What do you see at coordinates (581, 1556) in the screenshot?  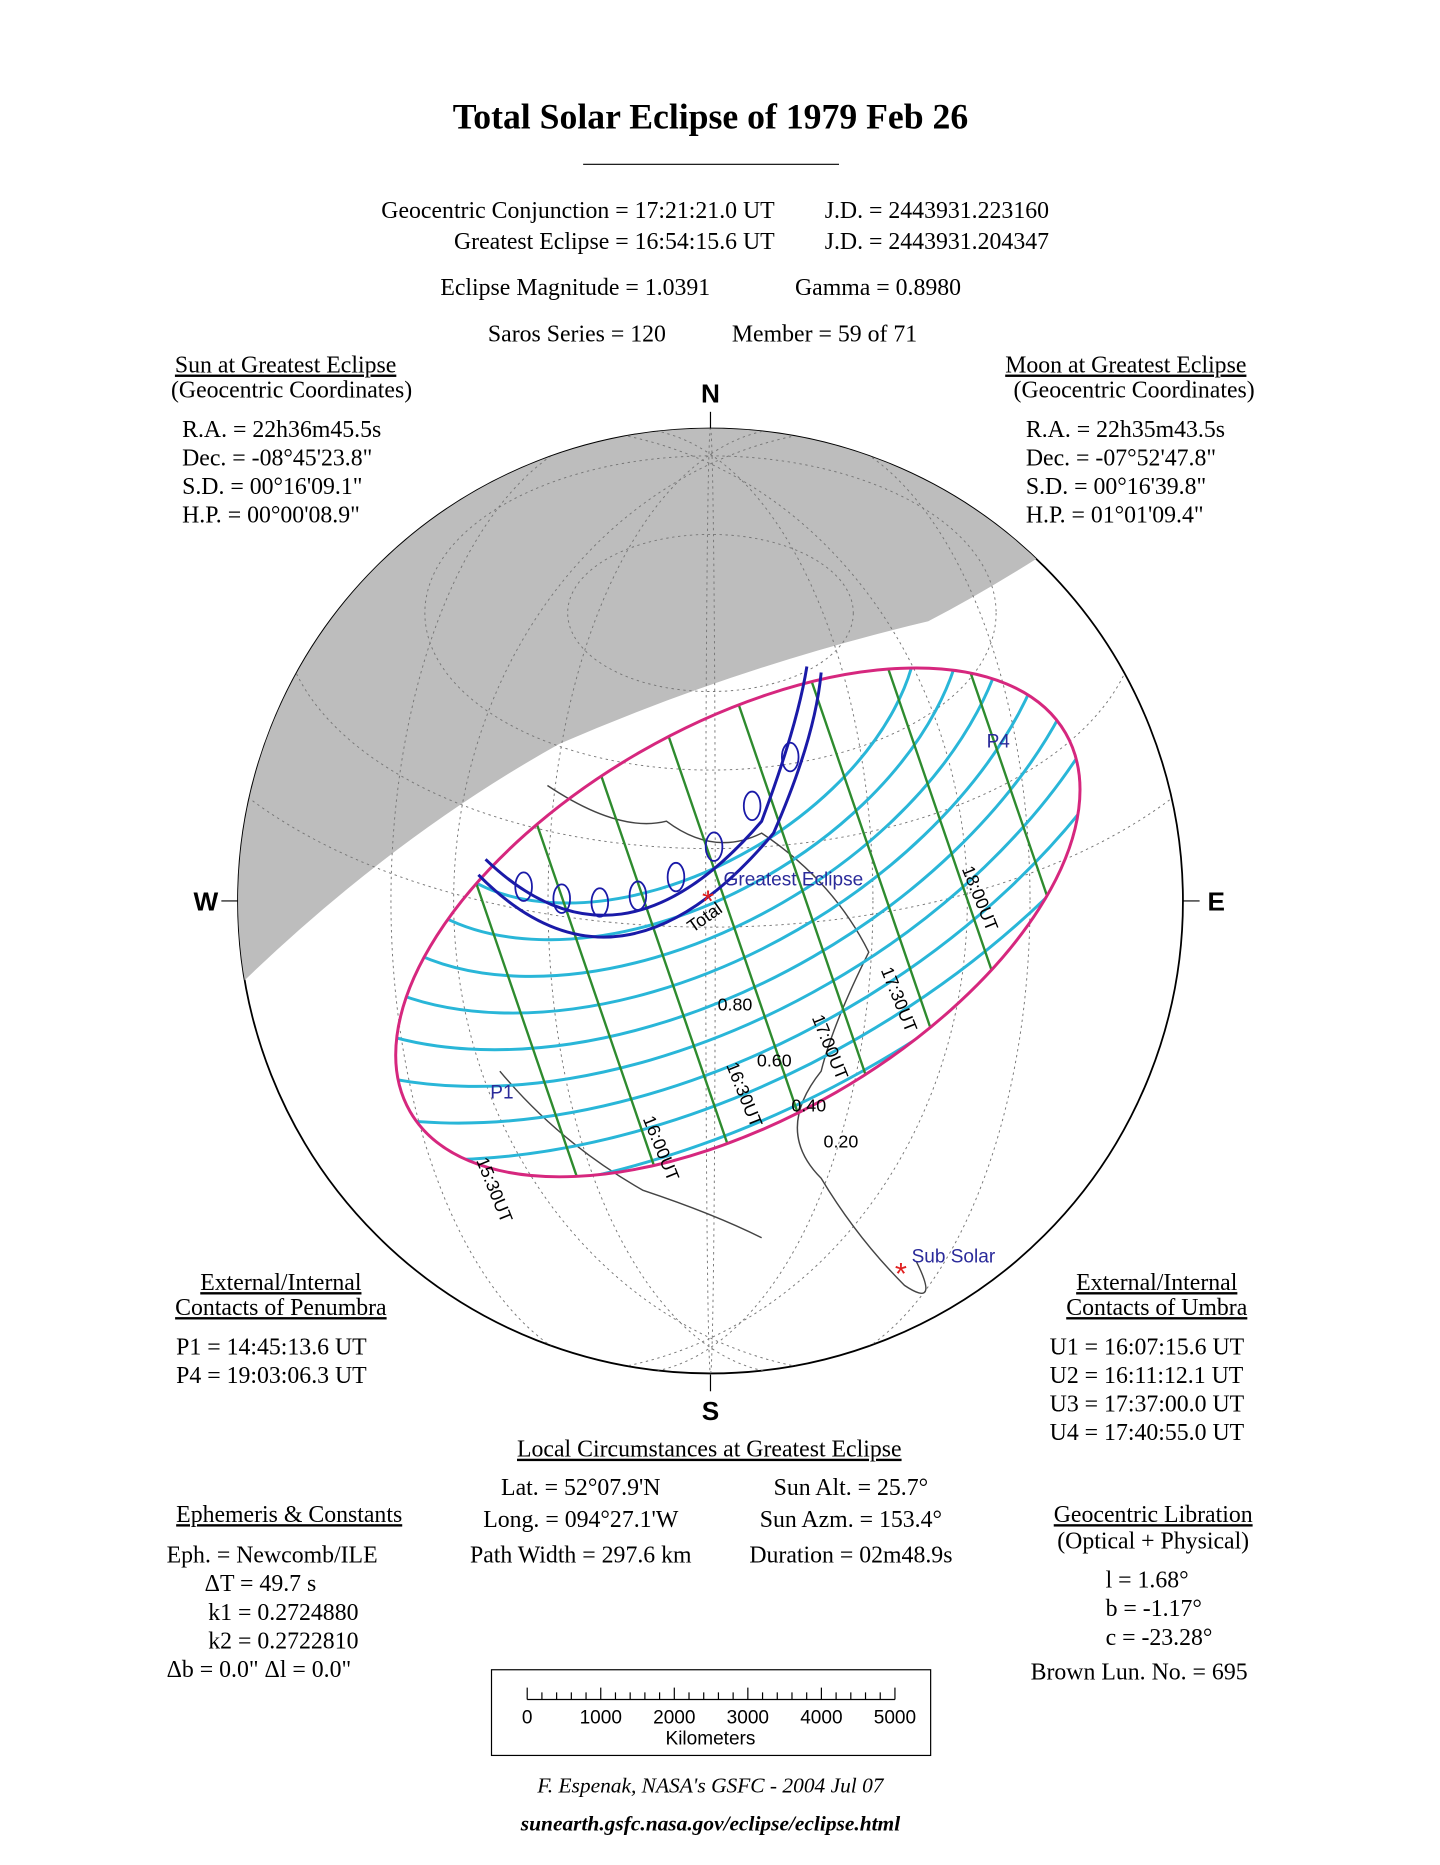 I see `local-cell: Path Width = 297.6 km` at bounding box center [581, 1556].